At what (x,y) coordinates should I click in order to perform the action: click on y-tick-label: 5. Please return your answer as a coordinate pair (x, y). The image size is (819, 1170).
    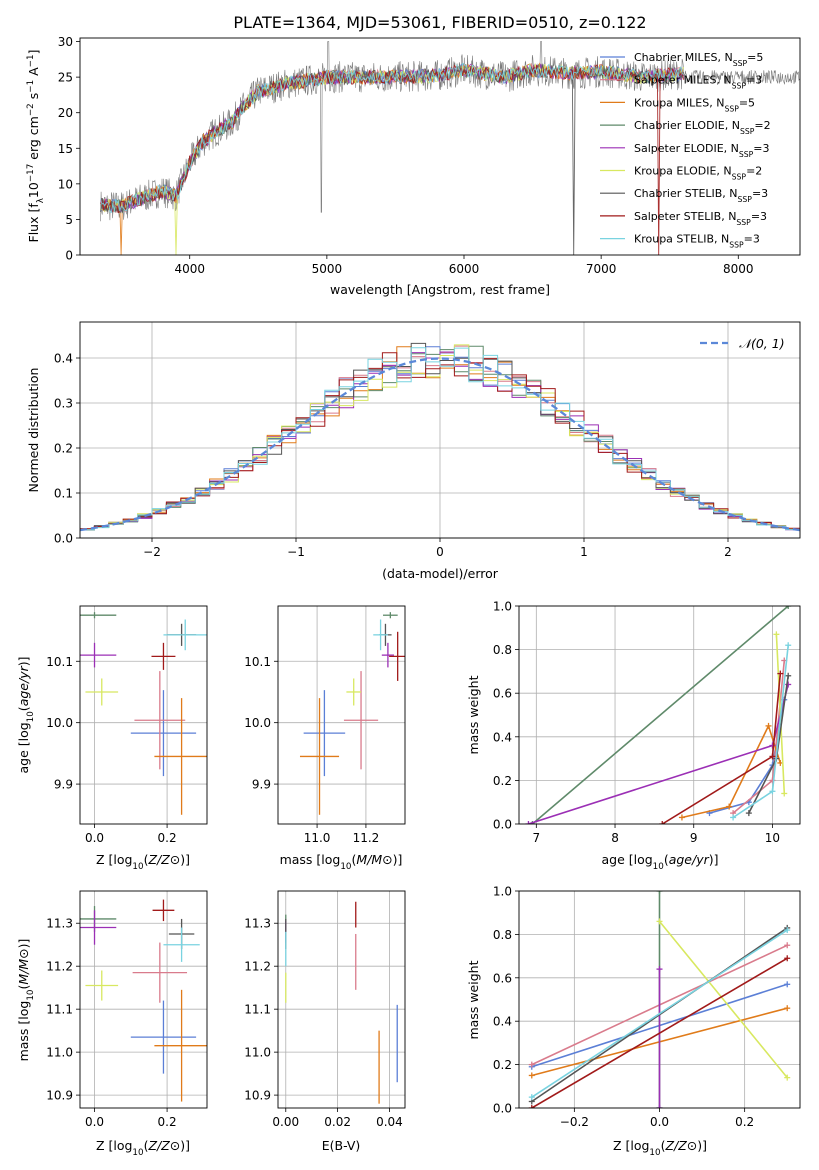
    Looking at the image, I should click on (69, 220).